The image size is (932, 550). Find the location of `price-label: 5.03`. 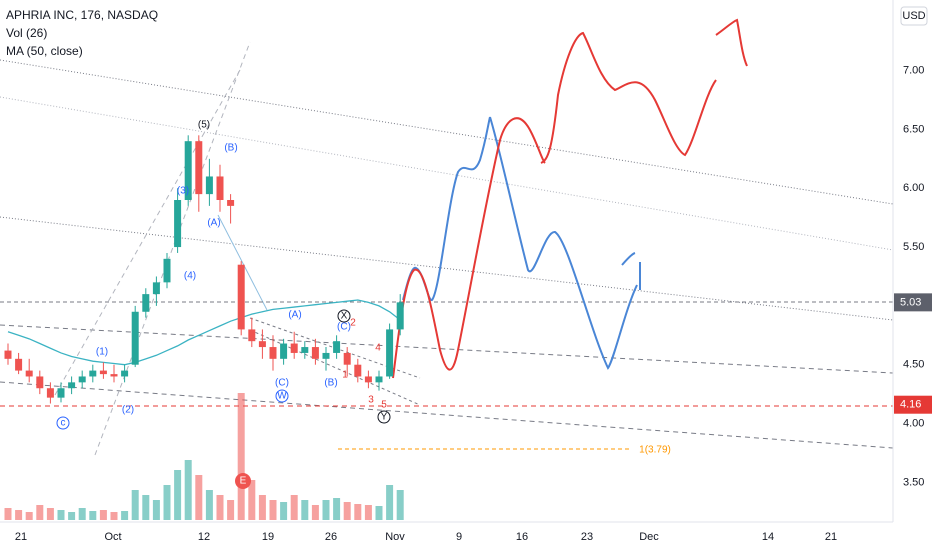

price-label: 5.03 is located at coordinates (910, 302).